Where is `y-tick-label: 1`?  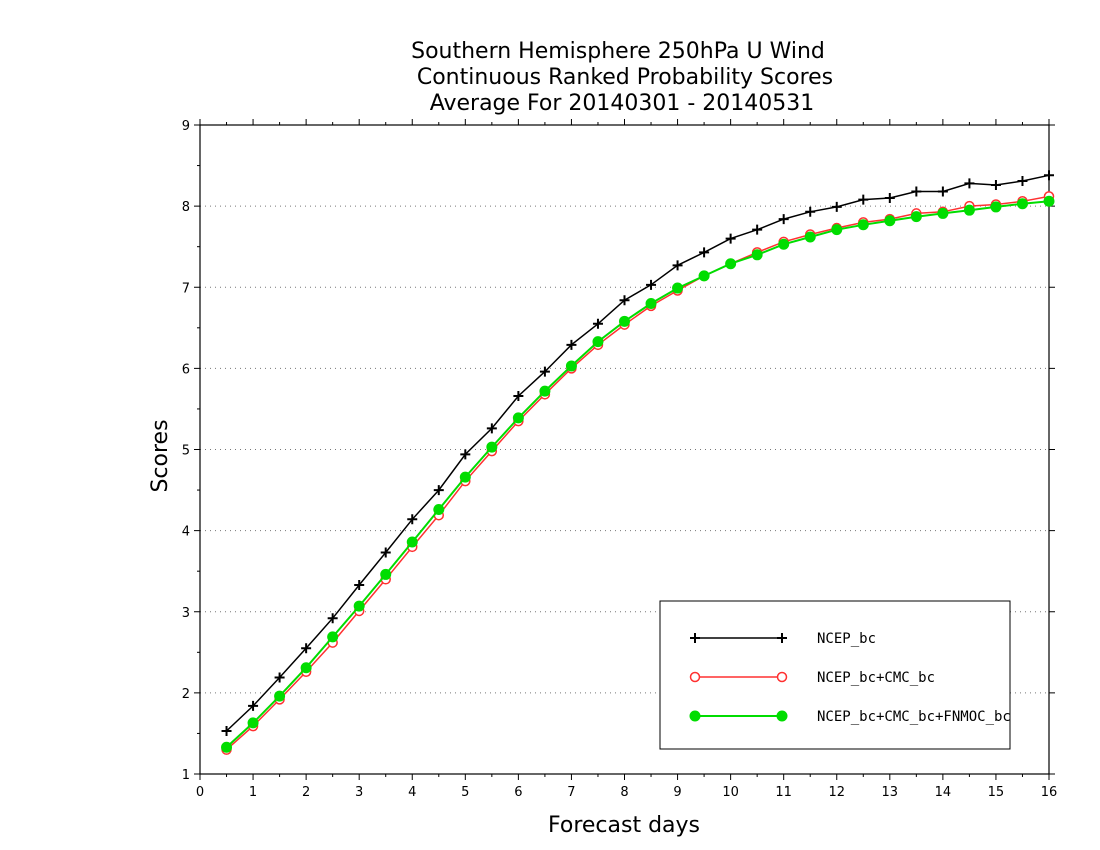 y-tick-label: 1 is located at coordinates (186, 775).